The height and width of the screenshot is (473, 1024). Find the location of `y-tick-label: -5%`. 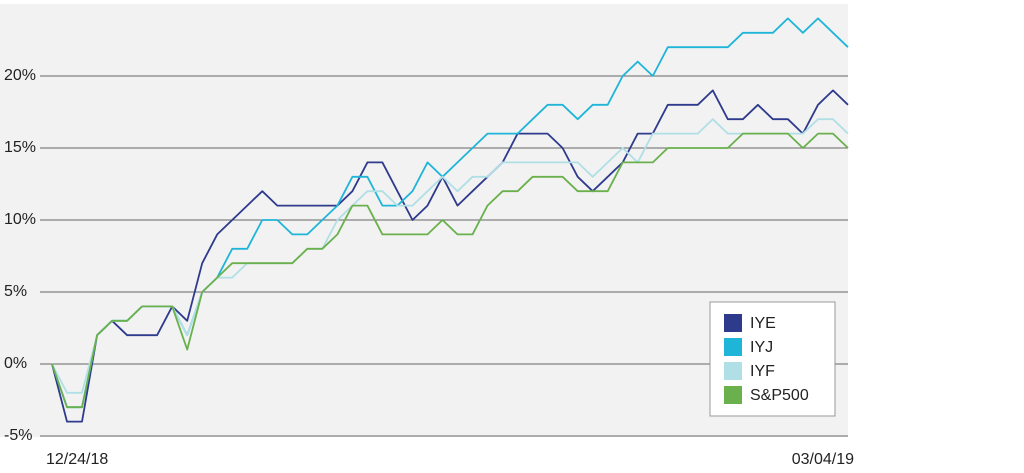

y-tick-label: -5% is located at coordinates (18, 435).